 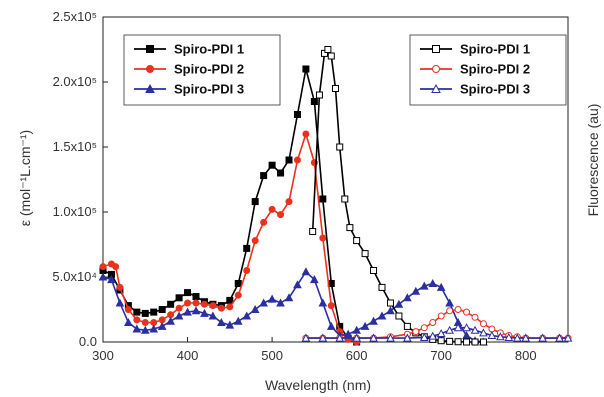 I want to click on x-tick-label: 500, so click(x=272, y=355).